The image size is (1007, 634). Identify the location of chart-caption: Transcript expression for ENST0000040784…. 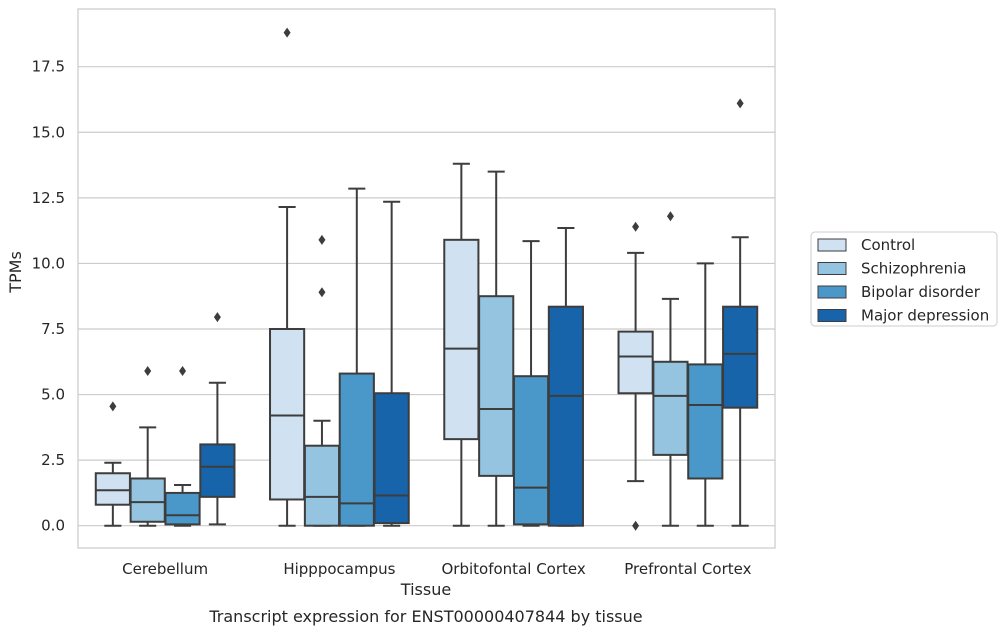
(425, 616).